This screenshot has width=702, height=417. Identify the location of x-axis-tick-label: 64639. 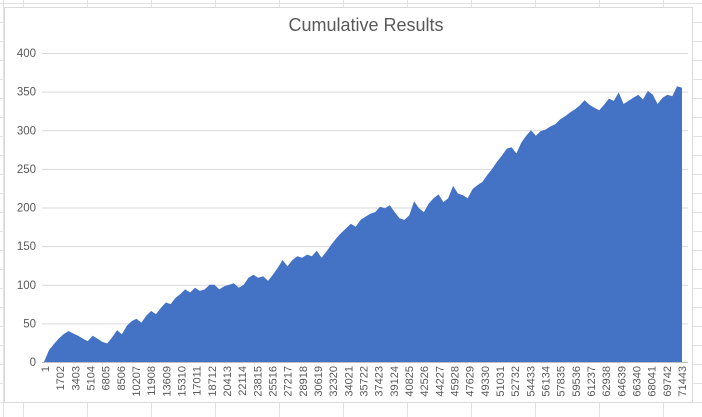
(622, 381).